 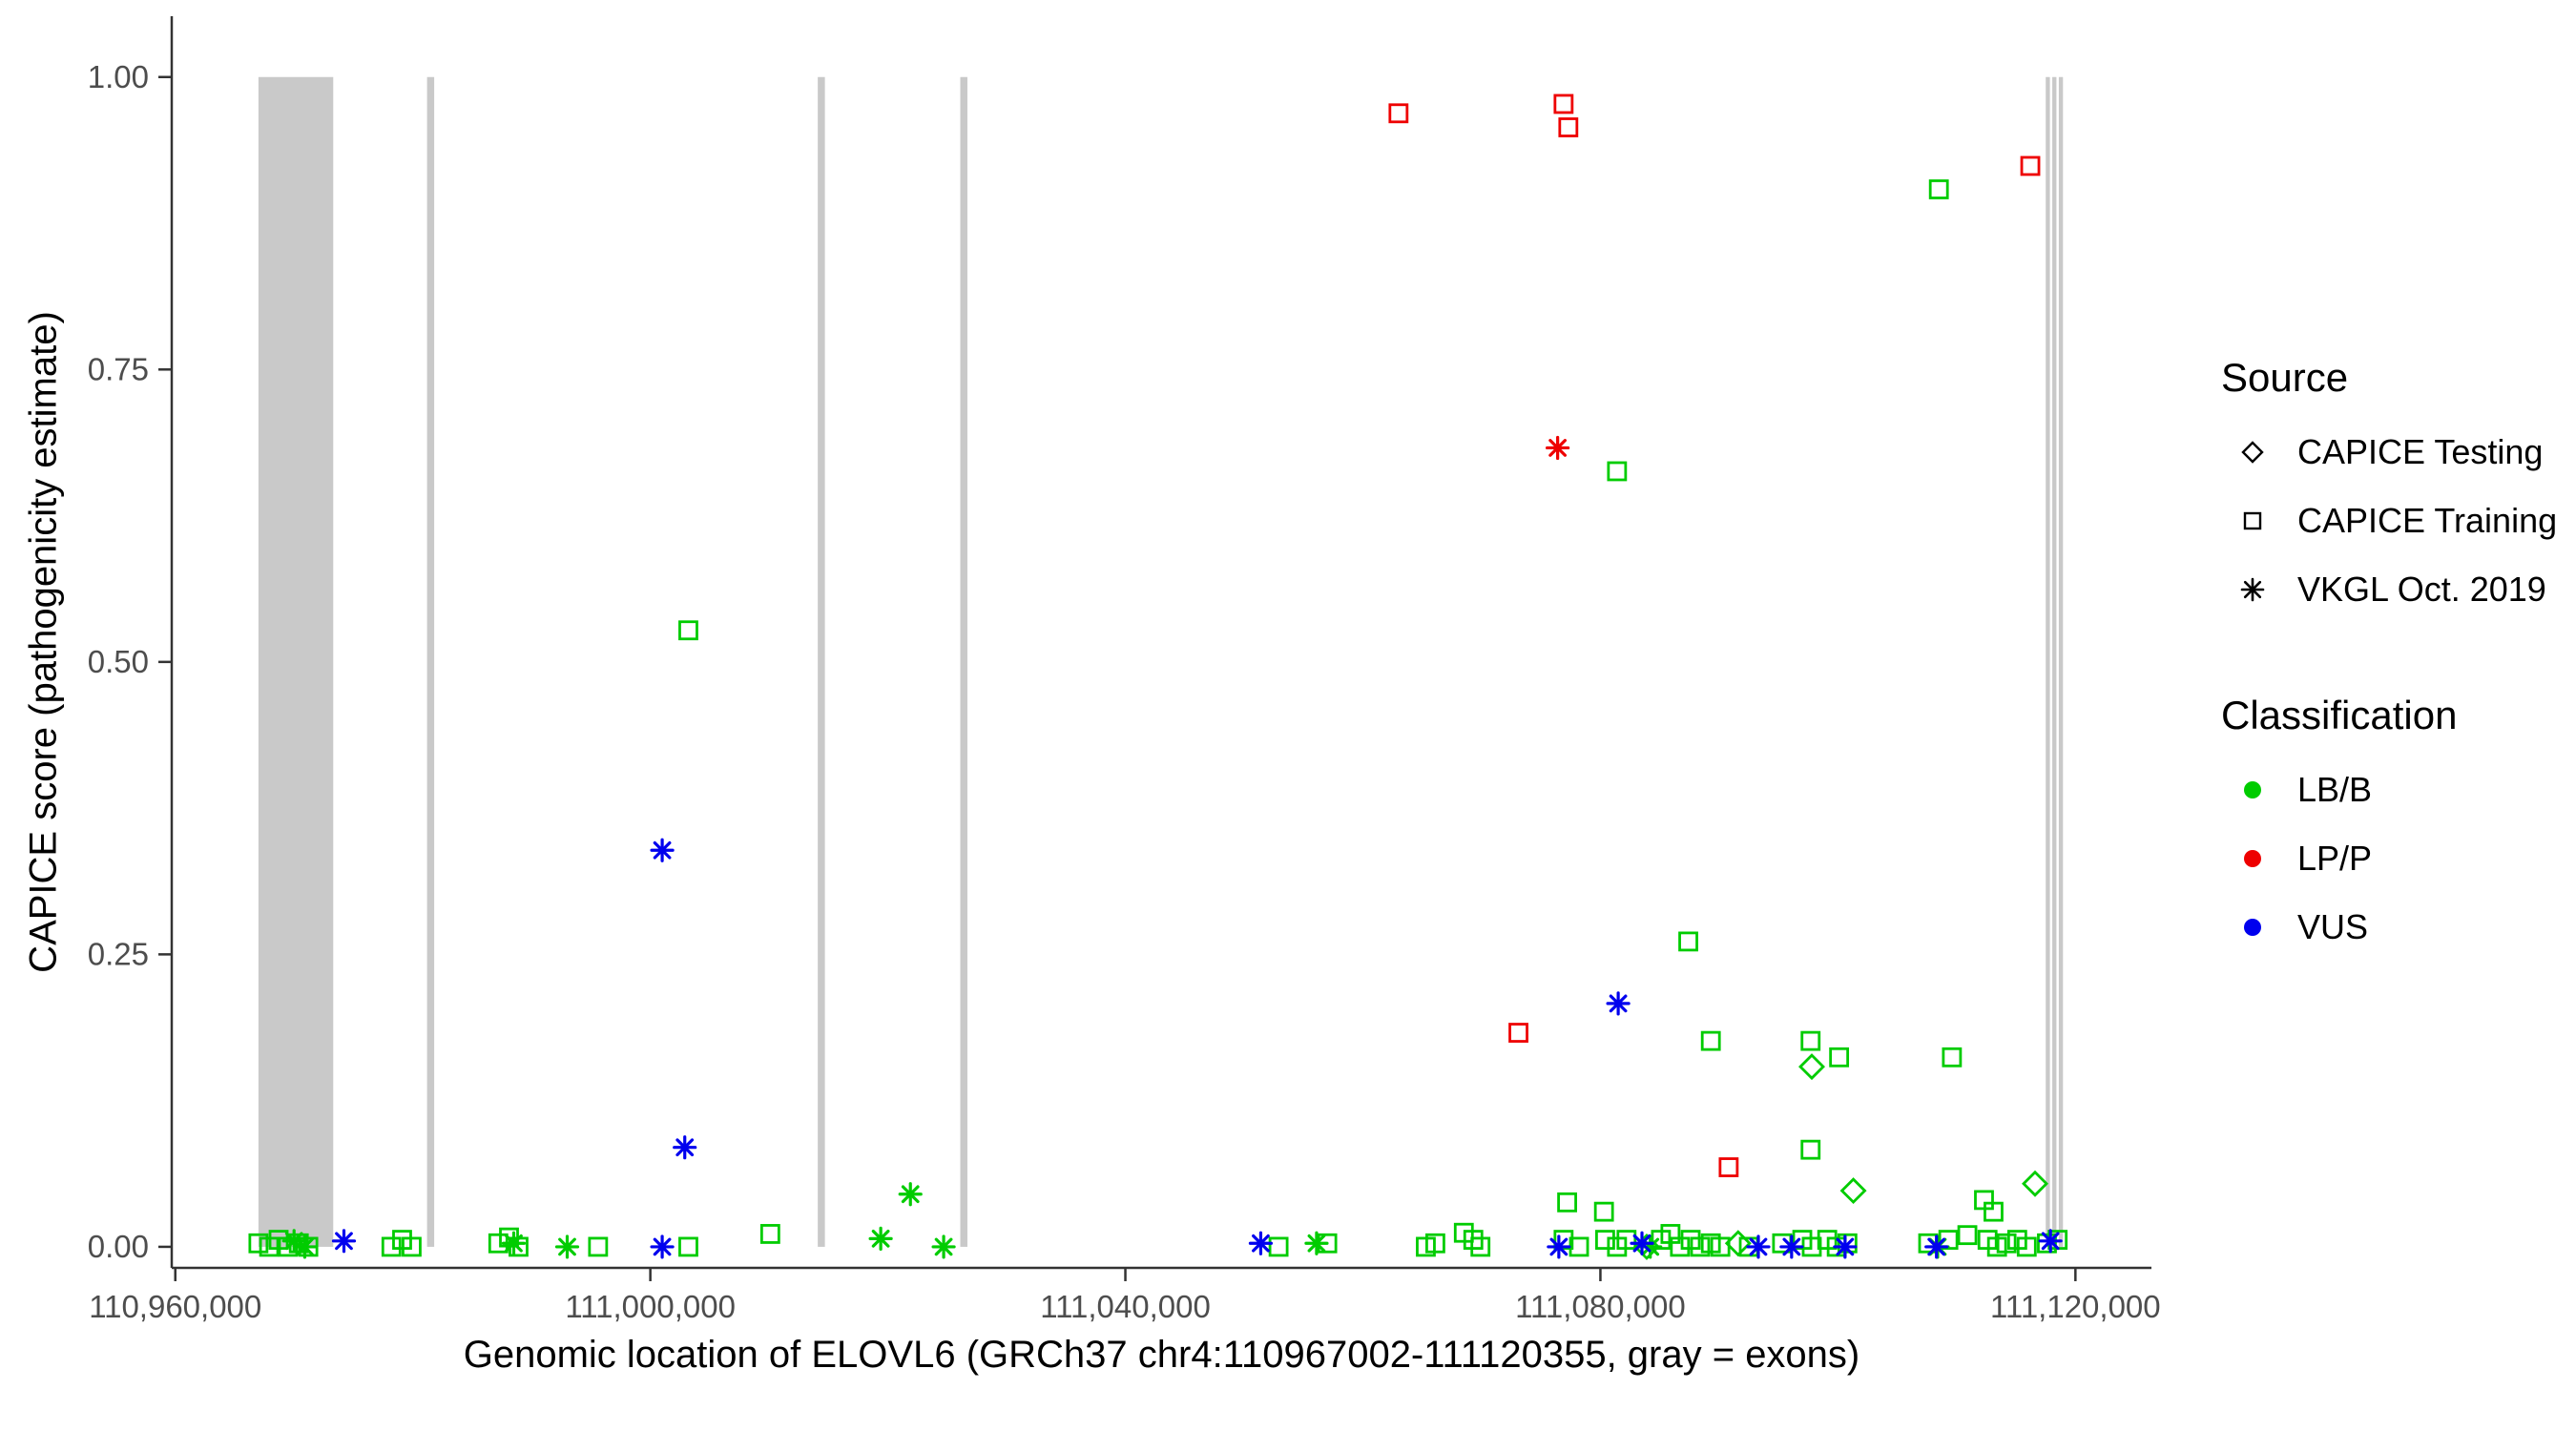 I want to click on legend-source: Source CAPICE Testing CAPICE Training, so click(x=2389, y=490).